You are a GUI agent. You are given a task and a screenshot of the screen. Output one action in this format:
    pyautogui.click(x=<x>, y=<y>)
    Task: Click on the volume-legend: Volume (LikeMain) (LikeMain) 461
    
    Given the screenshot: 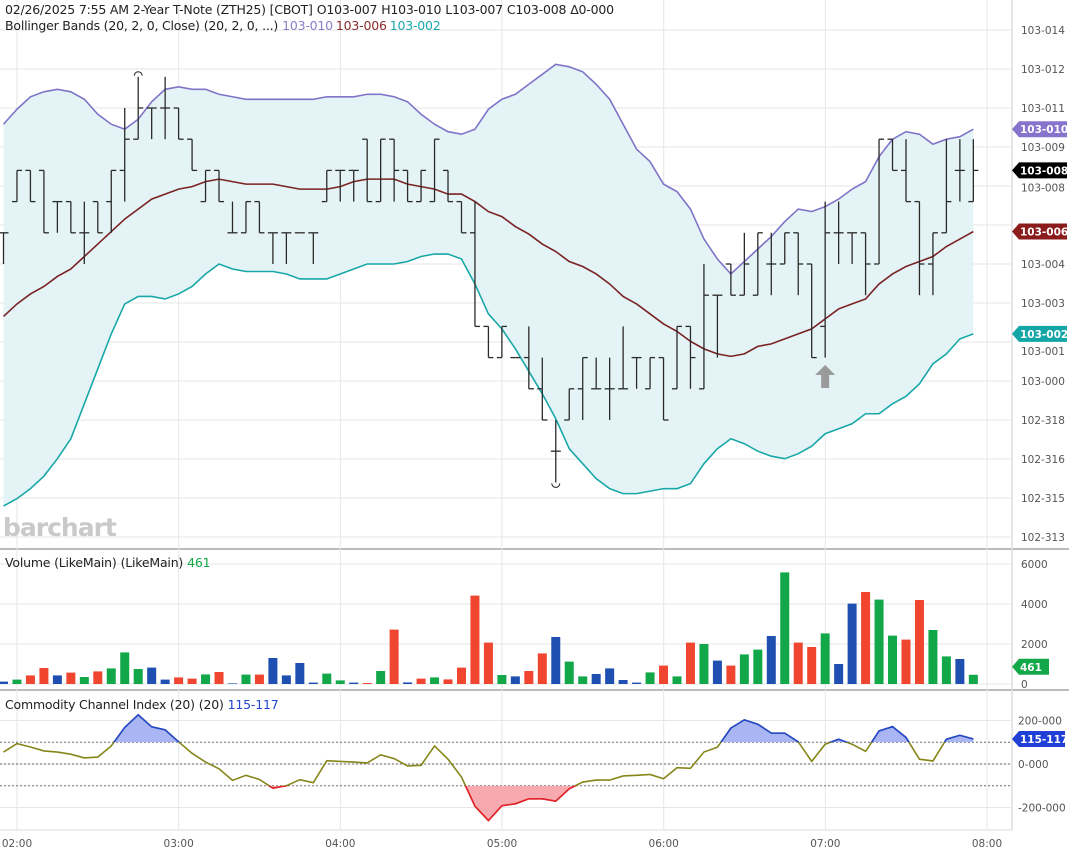 What is the action you would take?
    pyautogui.click(x=109, y=562)
    